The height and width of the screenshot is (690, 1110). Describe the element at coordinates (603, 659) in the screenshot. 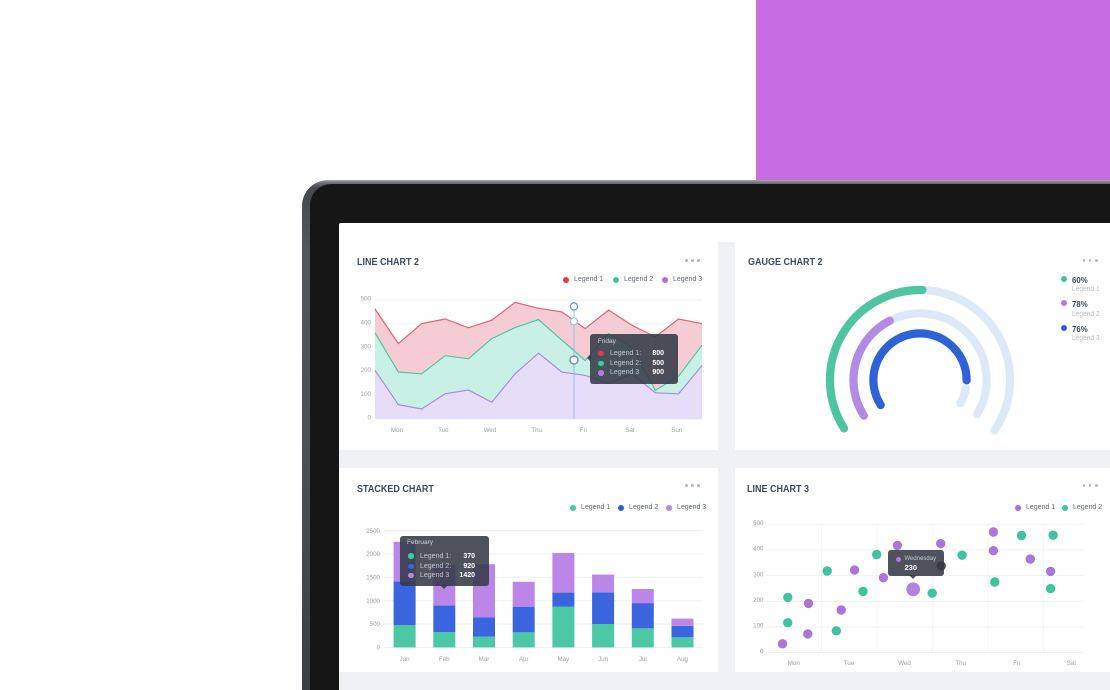

I see `svg-text: Jun` at that location.